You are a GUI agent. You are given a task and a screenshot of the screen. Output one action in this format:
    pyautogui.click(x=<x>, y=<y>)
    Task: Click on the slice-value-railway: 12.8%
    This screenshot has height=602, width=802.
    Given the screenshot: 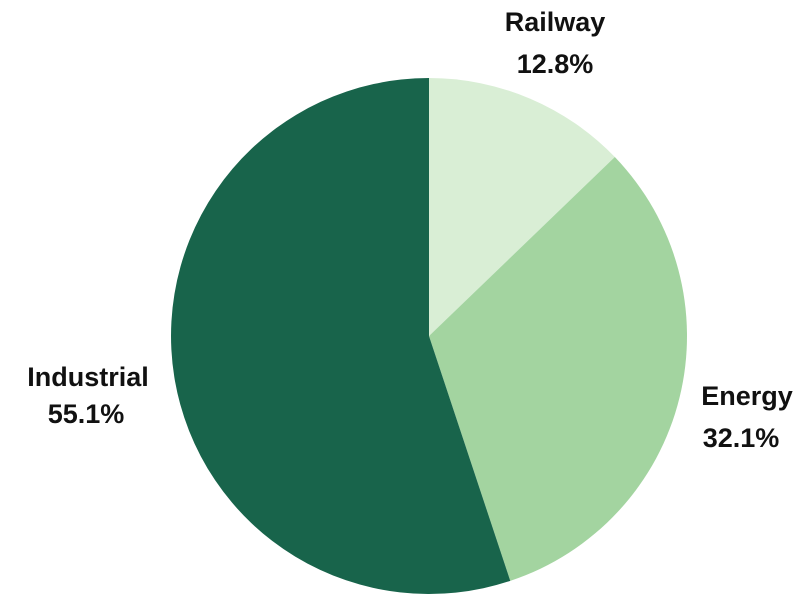 What is the action you would take?
    pyautogui.click(x=555, y=64)
    